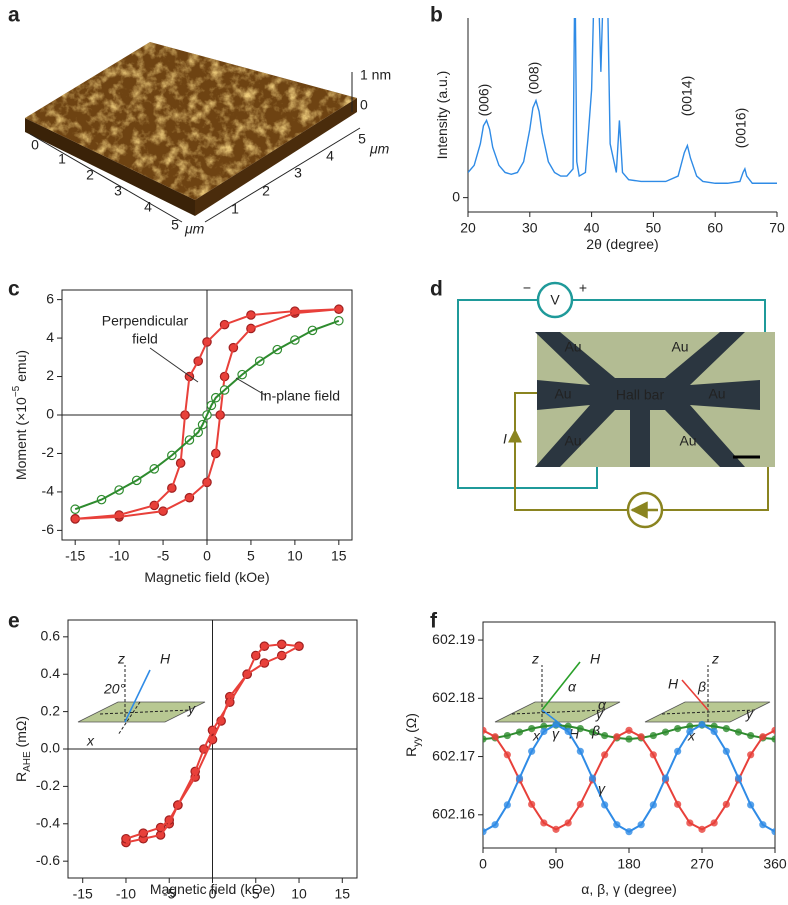 The image size is (788, 905). I want to click on y-axis-label: Moment (×10−5 emu), so click(20, 415).